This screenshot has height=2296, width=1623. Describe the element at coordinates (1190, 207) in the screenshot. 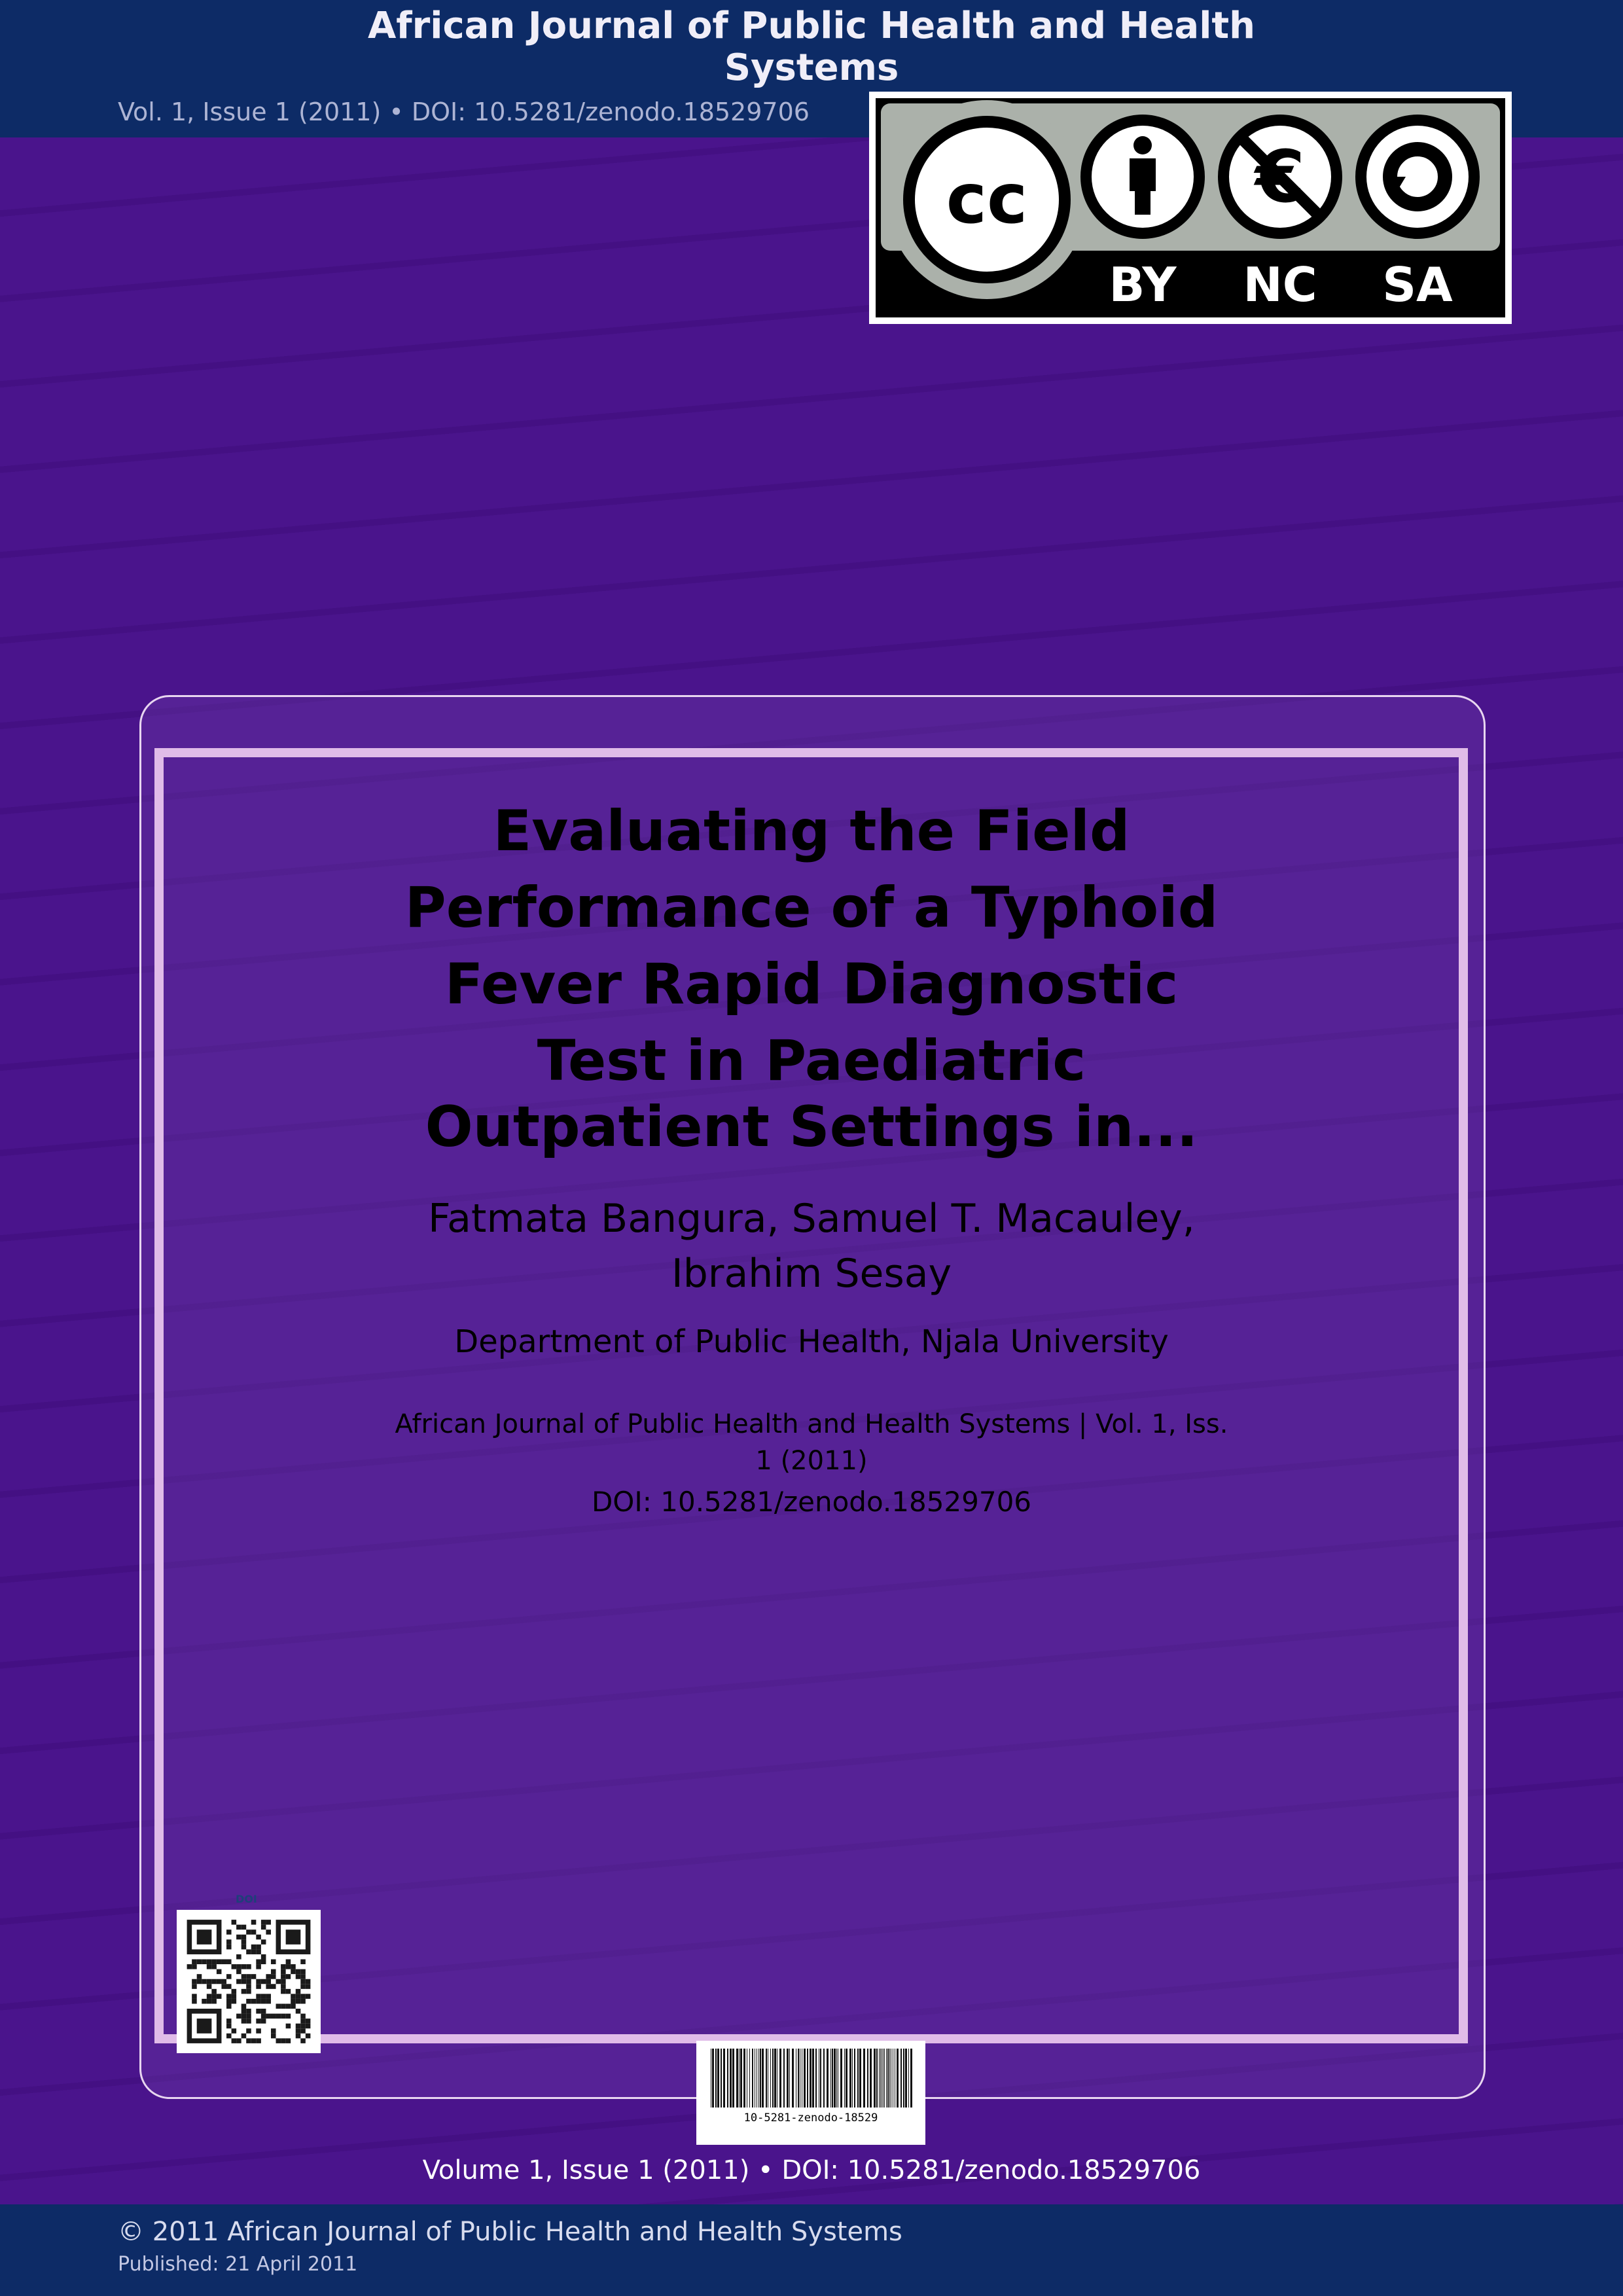

I see `cc-license-icon: cc € BY NC SA` at that location.